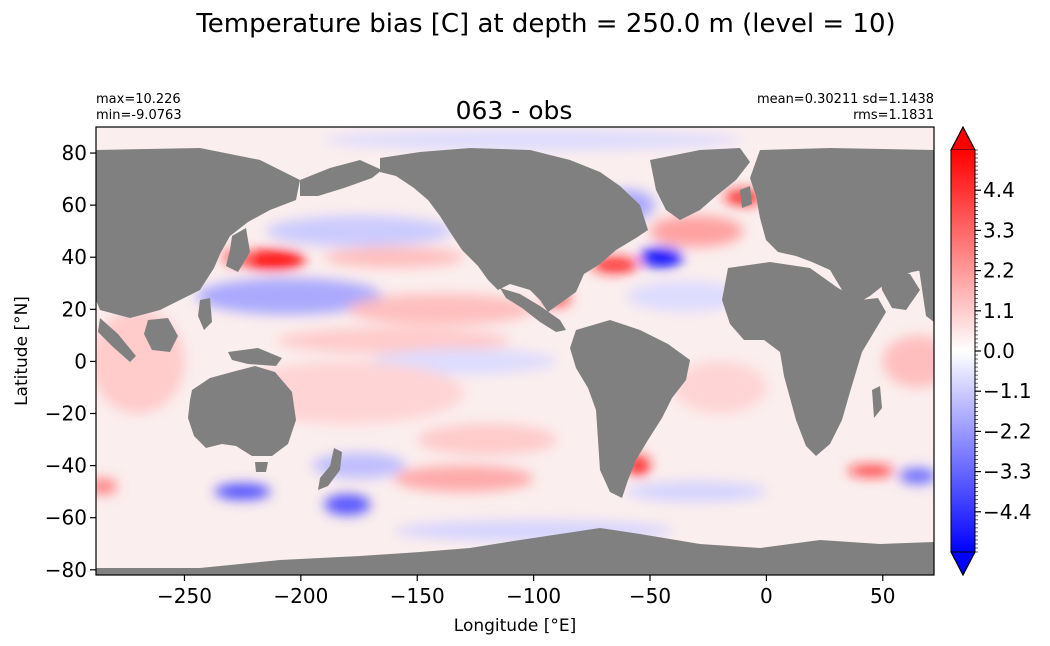 Image resolution: width=1050 pixels, height=646 pixels. I want to click on x-tick-label: −200, so click(300, 596).